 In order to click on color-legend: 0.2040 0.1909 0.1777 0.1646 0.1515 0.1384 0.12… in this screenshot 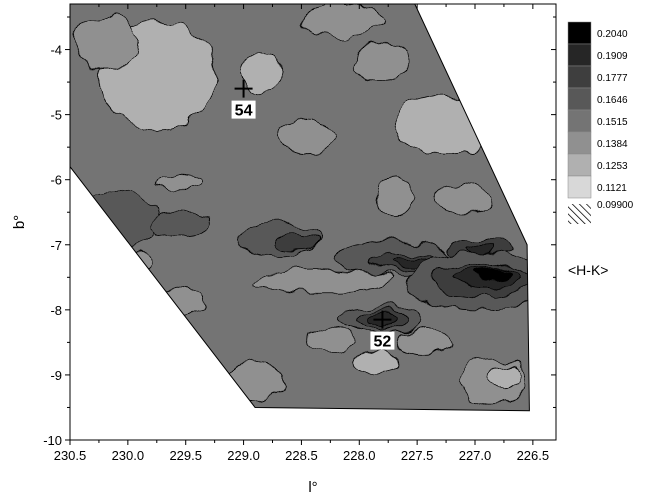, I will do `click(600, 122)`.